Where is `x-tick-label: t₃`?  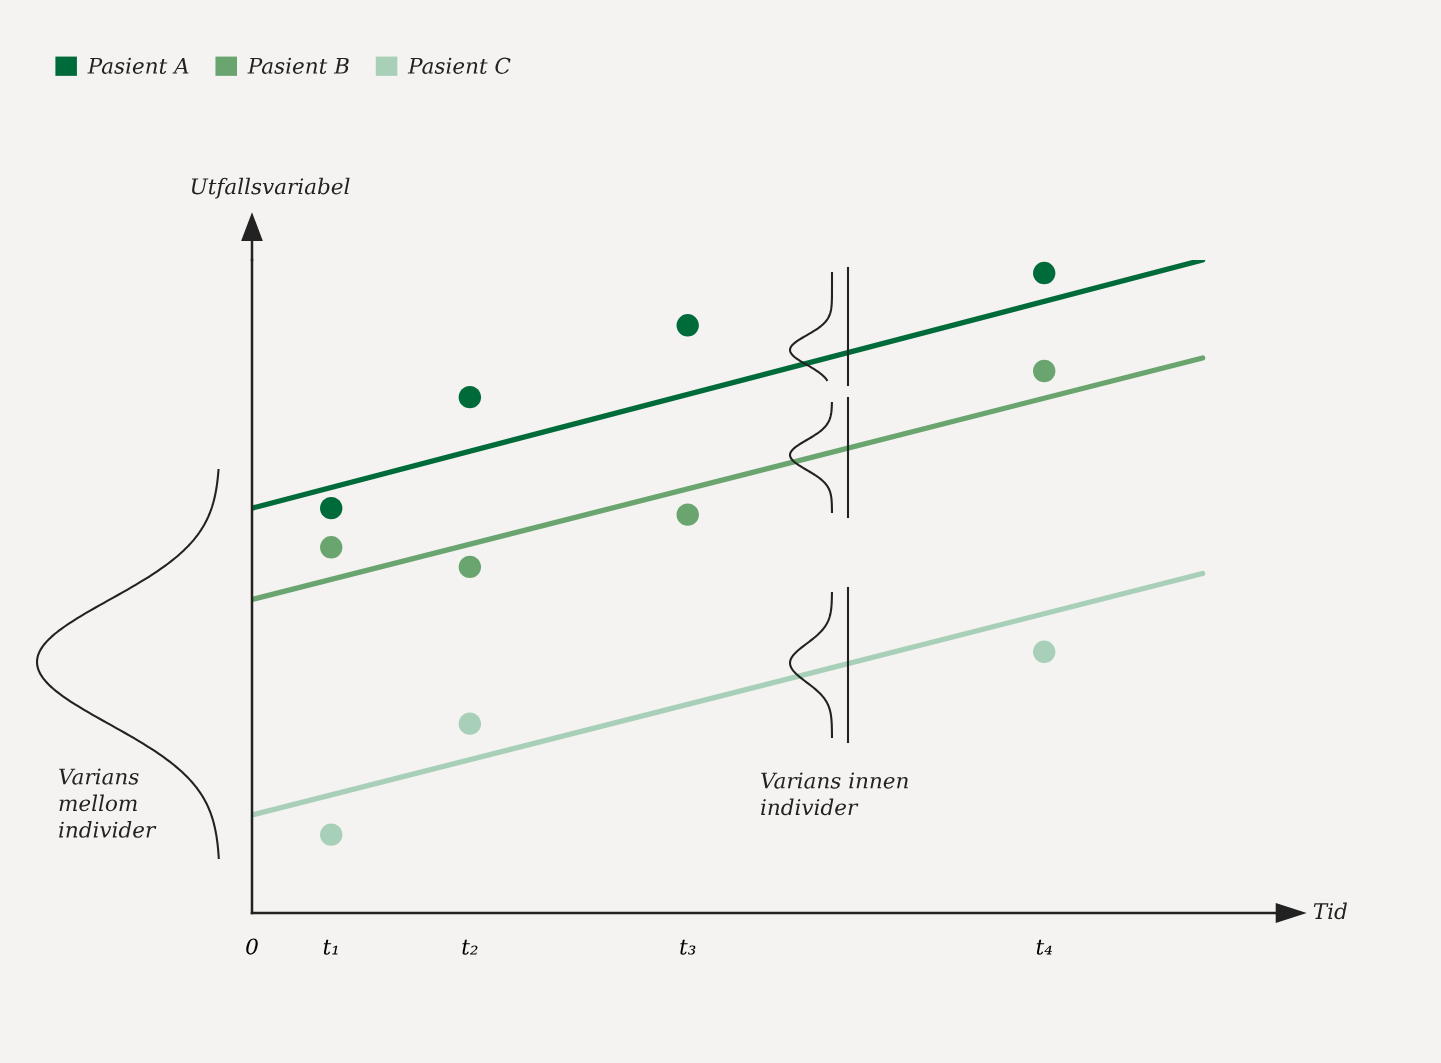 x-tick-label: t₃ is located at coordinates (688, 947).